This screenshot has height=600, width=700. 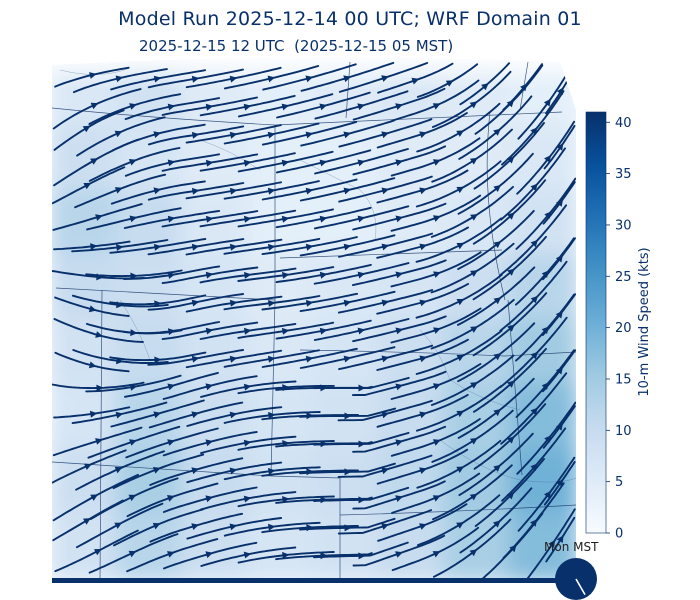 I want to click on colorbar-tick-label: 5, so click(x=619, y=482).